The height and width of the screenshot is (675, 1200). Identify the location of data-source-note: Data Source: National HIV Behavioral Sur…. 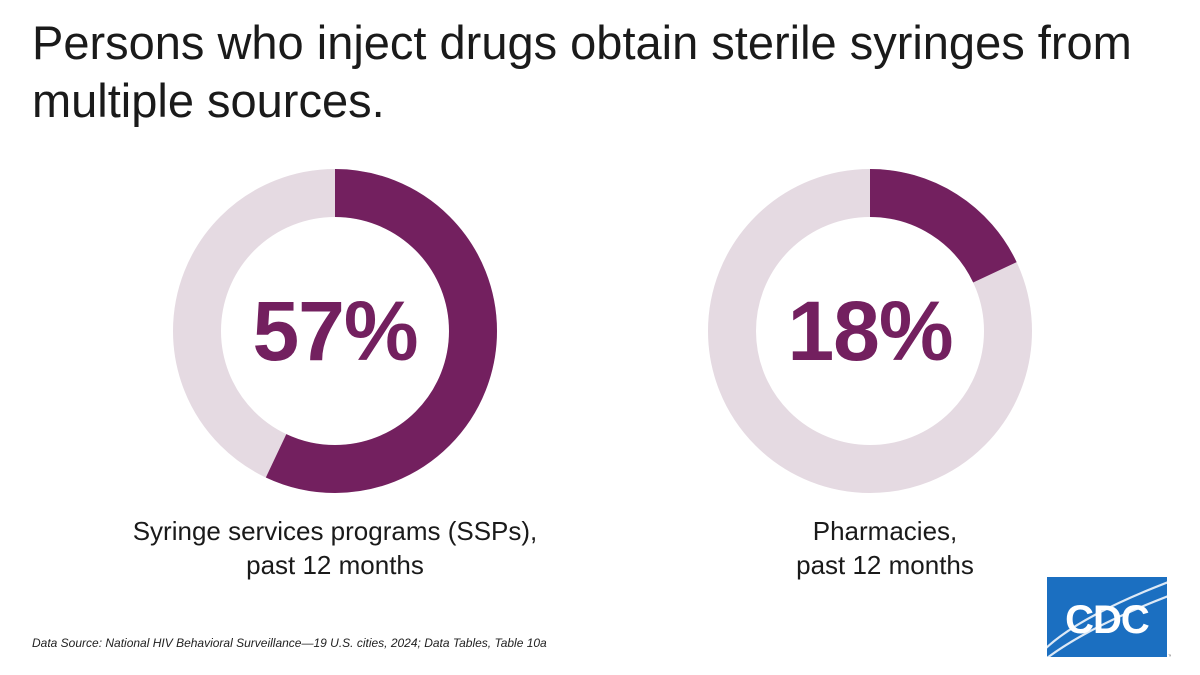
(289, 643).